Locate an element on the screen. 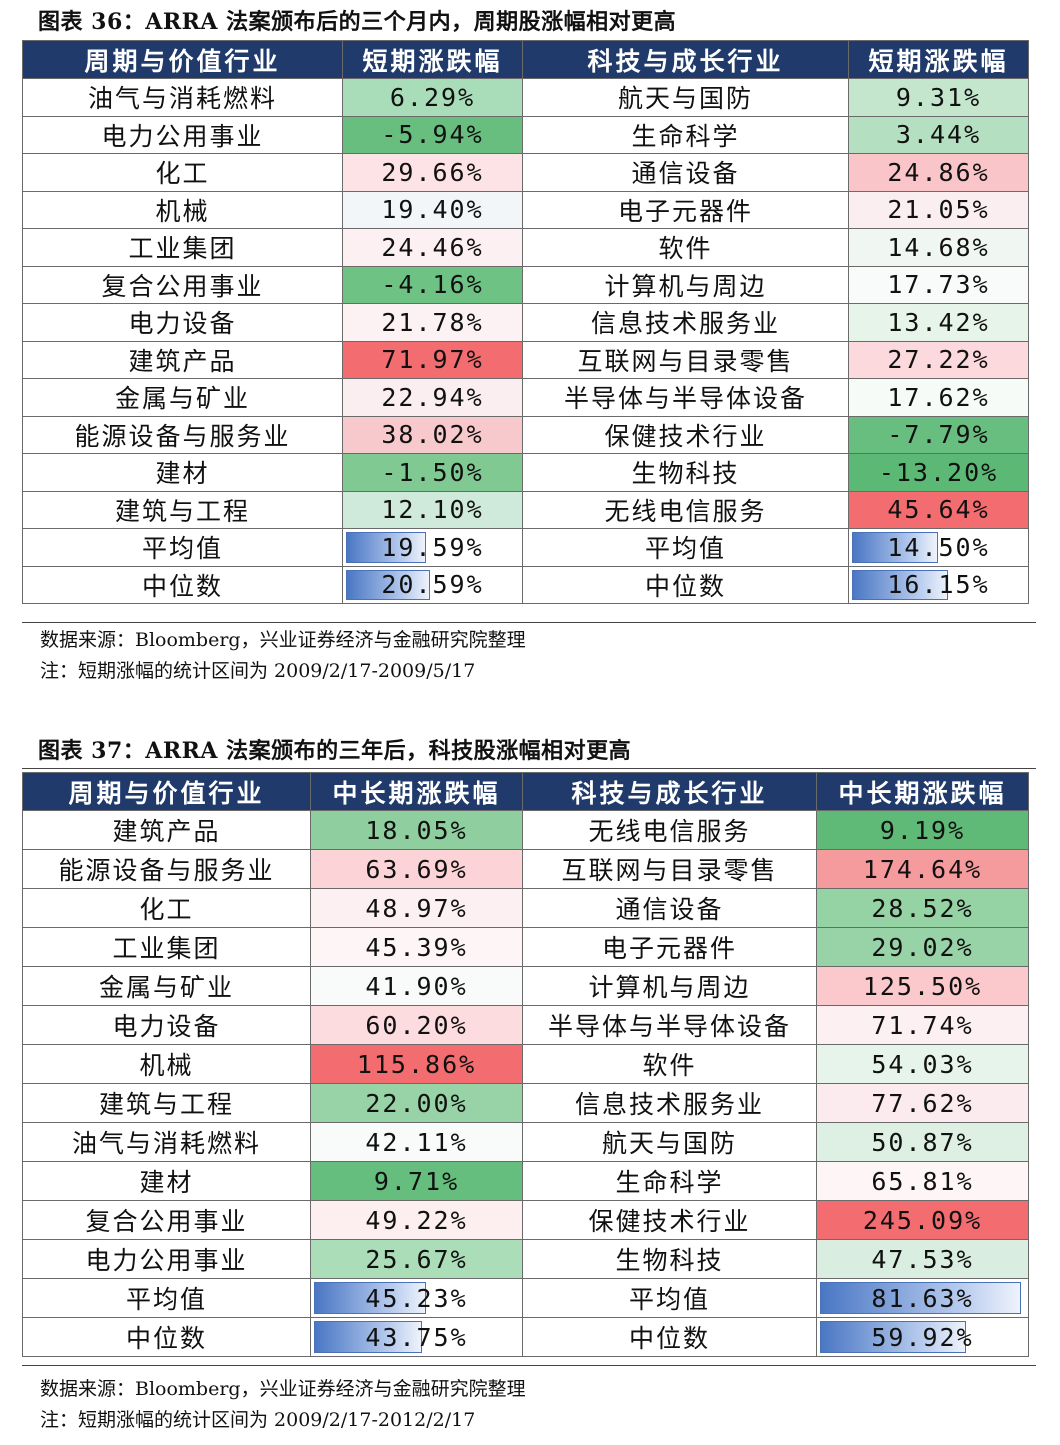  tech-change: 65.81% is located at coordinates (922, 1181).